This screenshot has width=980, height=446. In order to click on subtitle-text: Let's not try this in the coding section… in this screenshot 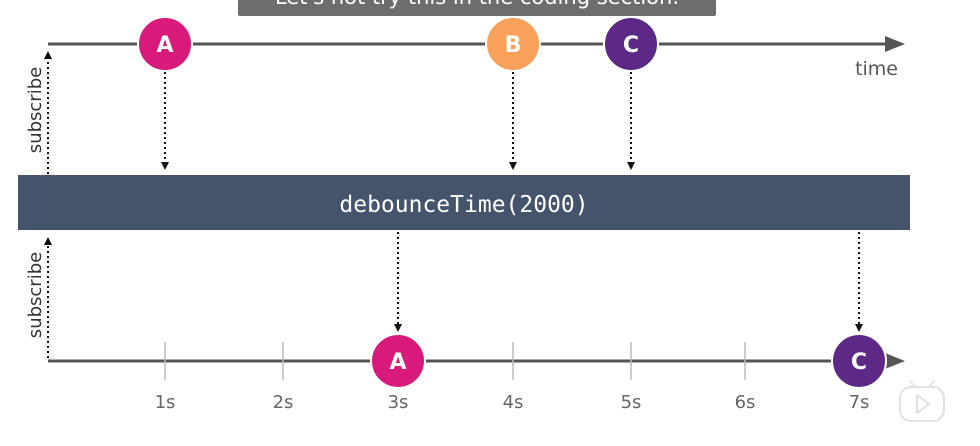, I will do `click(477, 4)`.